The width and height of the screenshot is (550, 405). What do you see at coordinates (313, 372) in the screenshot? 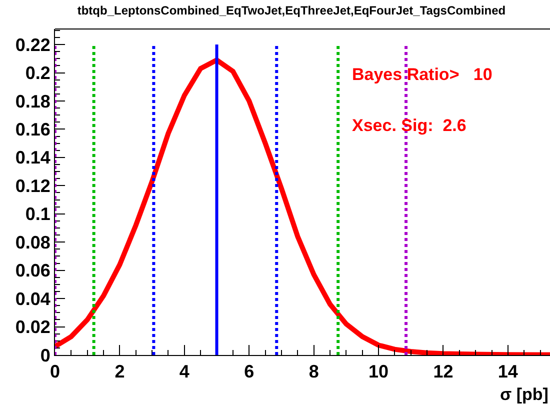
I see `x-tick-label: 8` at bounding box center [313, 372].